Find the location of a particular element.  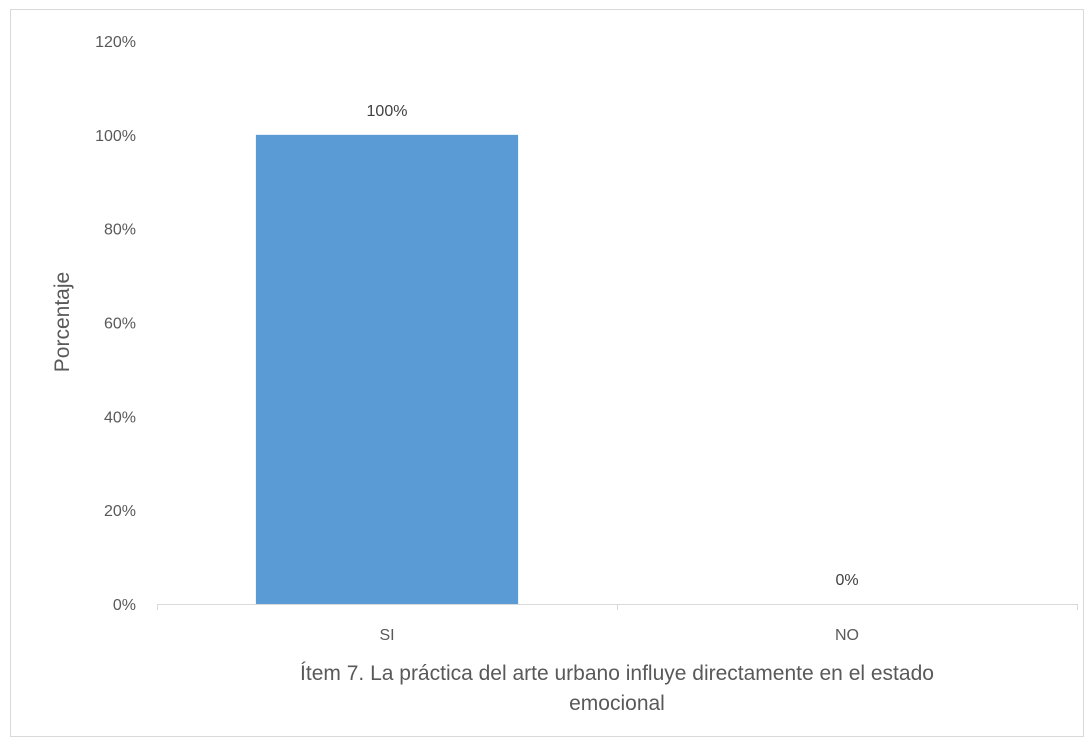

x-axis-ticks is located at coordinates (617, 607).